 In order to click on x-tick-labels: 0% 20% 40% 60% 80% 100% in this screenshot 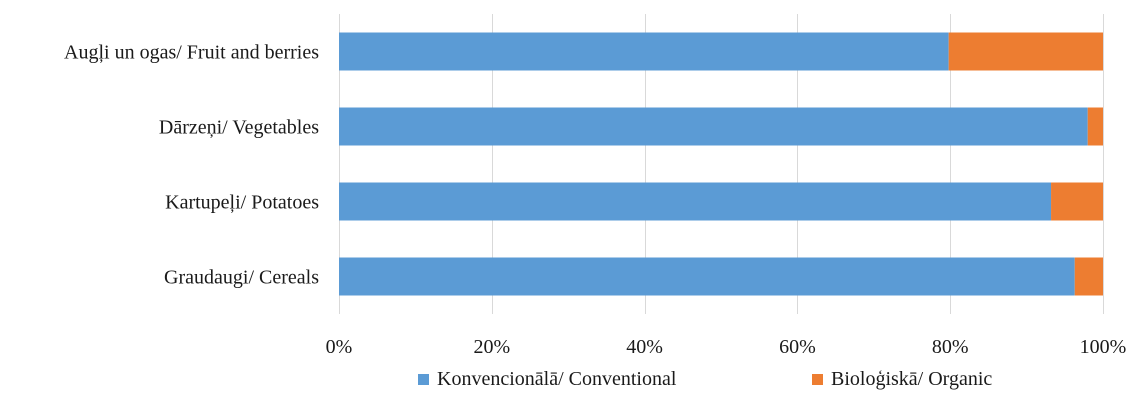, I will do `click(726, 347)`.